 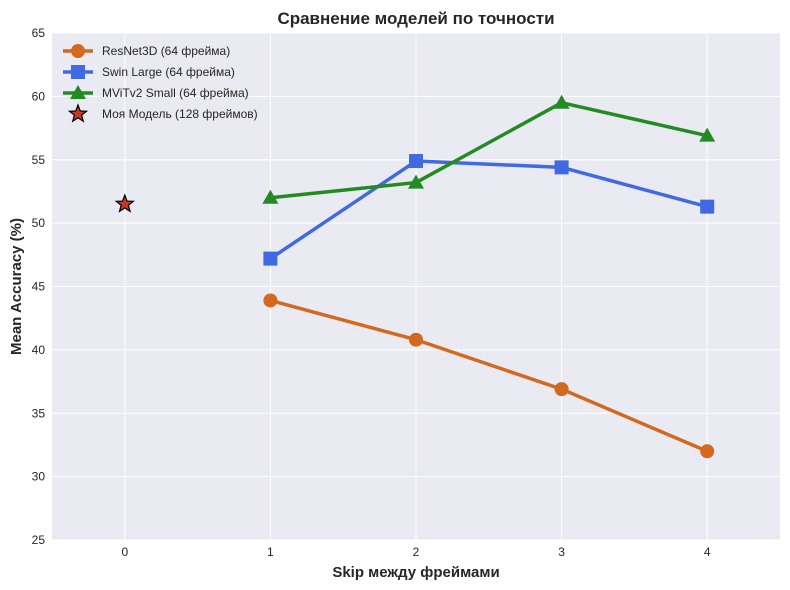 I want to click on y-tick-label: 40, so click(x=39, y=350).